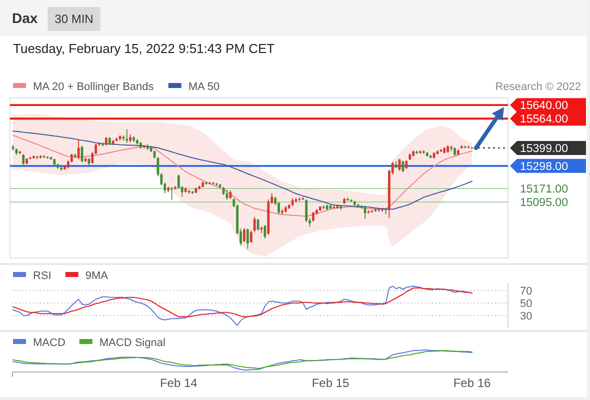  I want to click on legend-label: MA 20 + Bollinger Bands, so click(93, 87).